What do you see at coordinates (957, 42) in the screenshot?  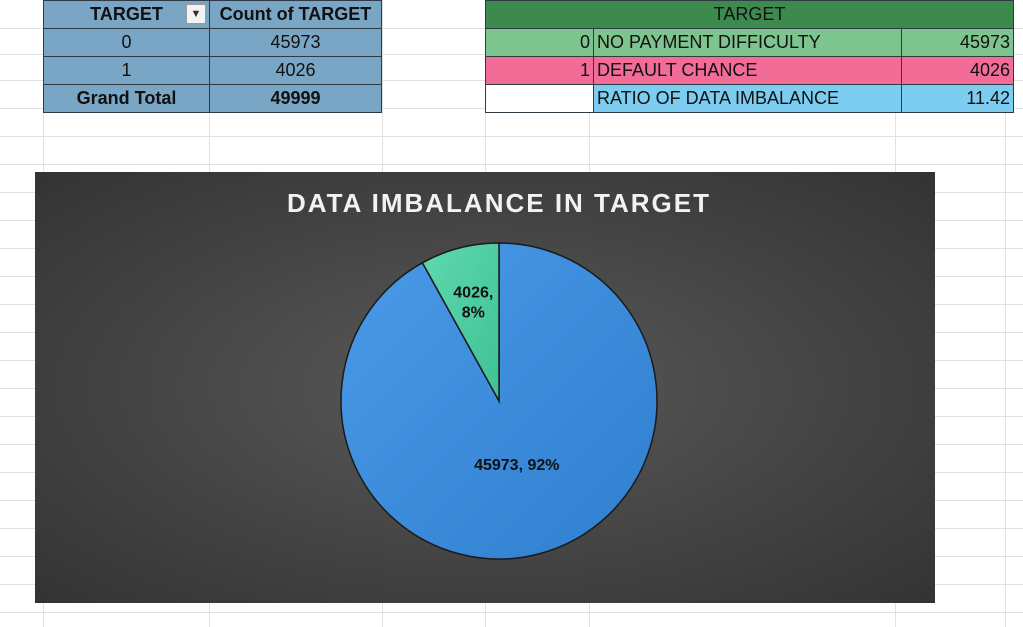 I see `summary-value: 45973` at bounding box center [957, 42].